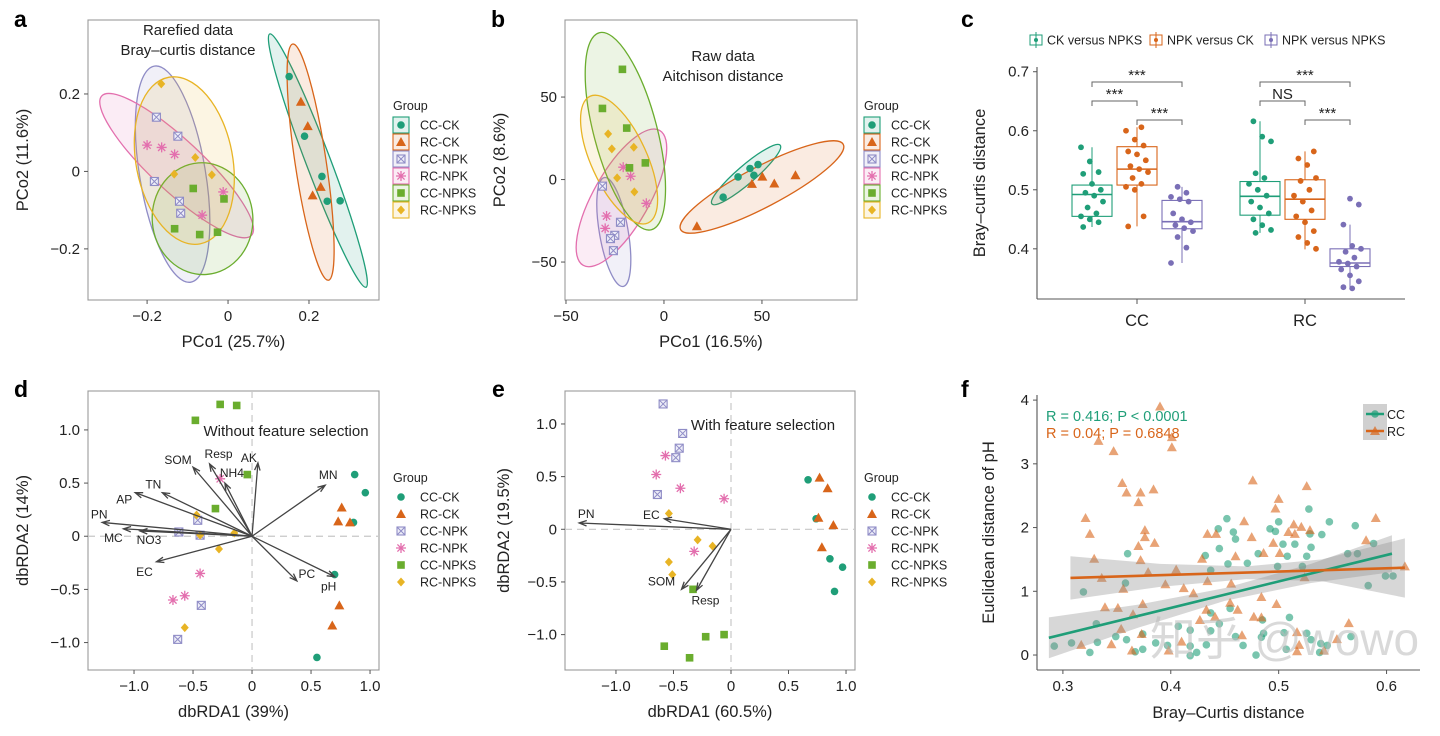 This screenshot has width=1440, height=736. Describe the element at coordinates (965, 389) in the screenshot. I see `panel-label: f` at that location.